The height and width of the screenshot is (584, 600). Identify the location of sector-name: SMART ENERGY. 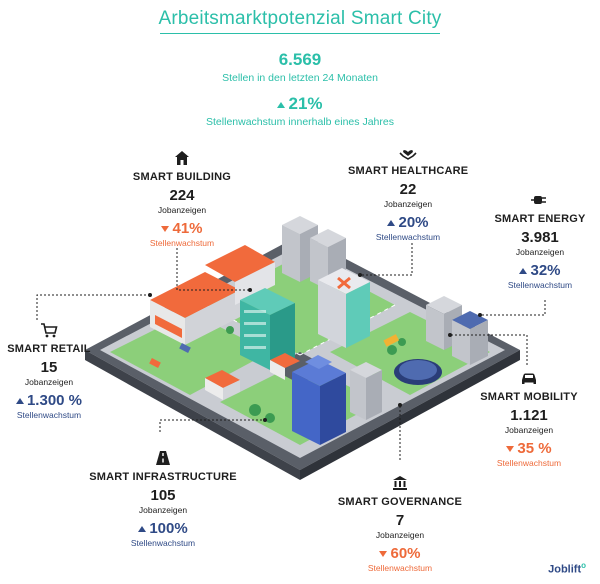
(540, 219).